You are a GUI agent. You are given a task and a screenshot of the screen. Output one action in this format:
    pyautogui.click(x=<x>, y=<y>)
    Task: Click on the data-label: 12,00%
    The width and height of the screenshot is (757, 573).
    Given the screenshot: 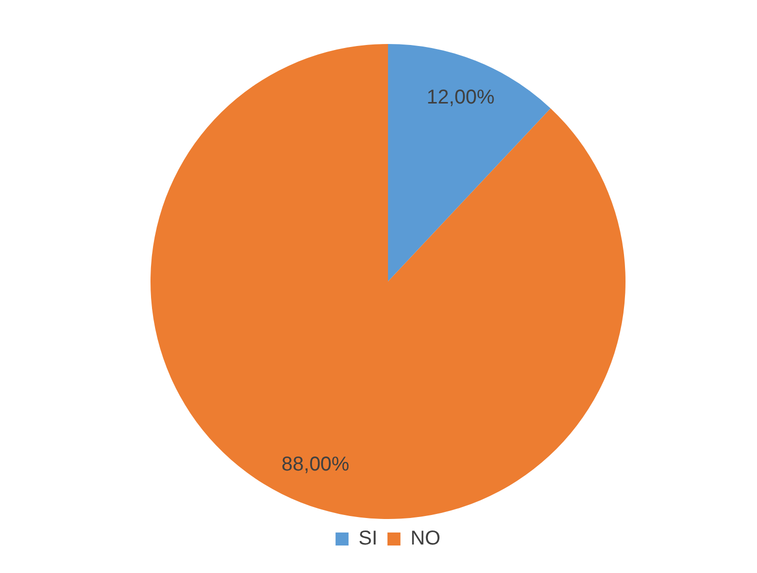 What is the action you would take?
    pyautogui.click(x=460, y=97)
    